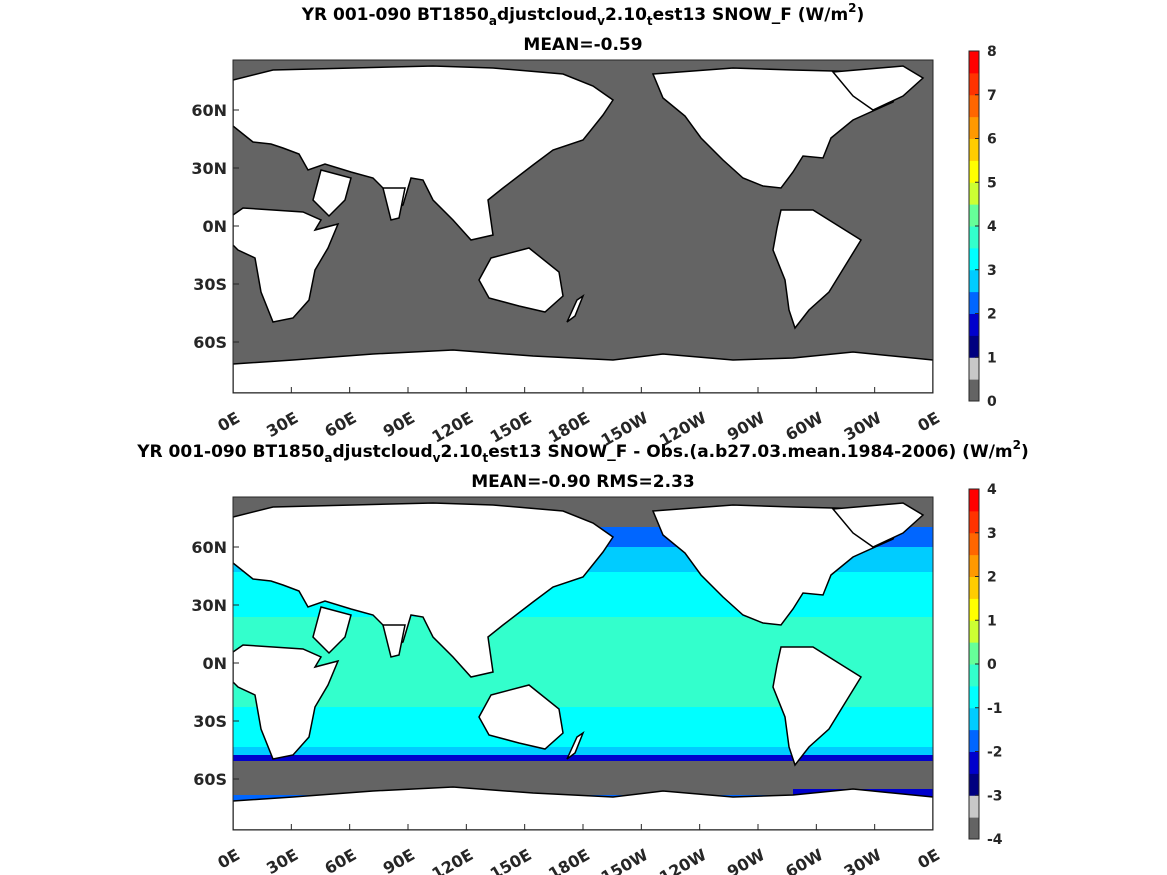  I want to click on panel2-lat-label: 30S, so click(210, 721).